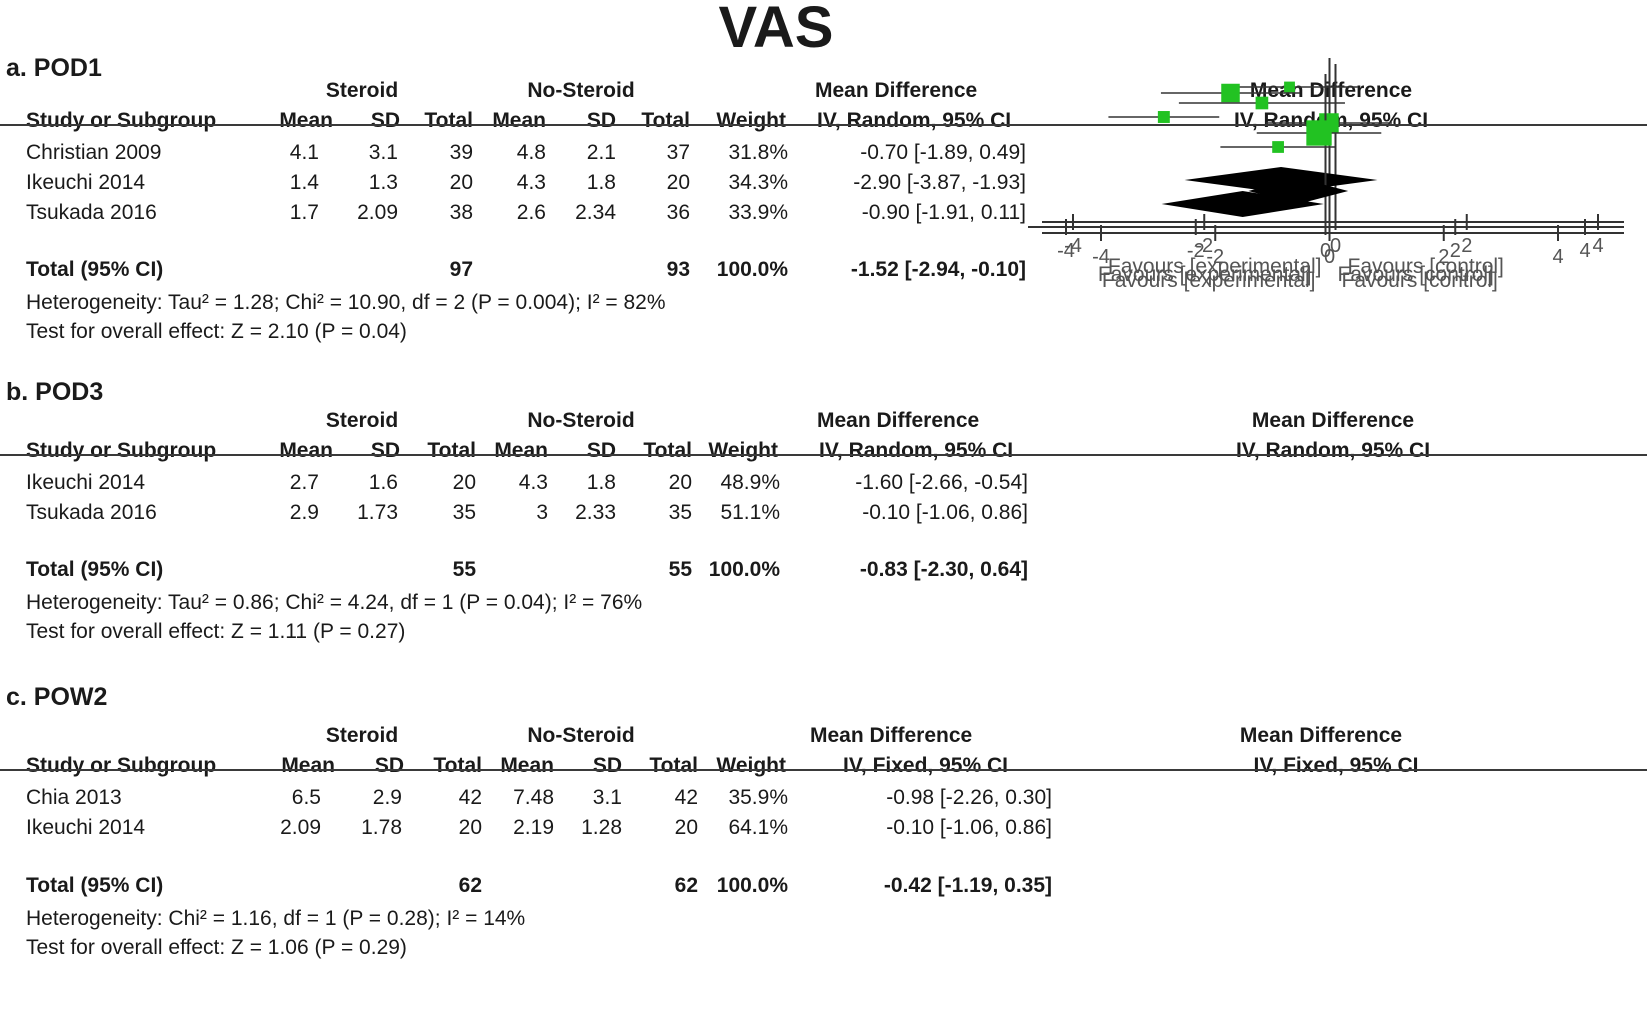 The width and height of the screenshot is (1647, 1025). Describe the element at coordinates (758, 827) in the screenshot. I see `cell-weight: 64.1%` at that location.